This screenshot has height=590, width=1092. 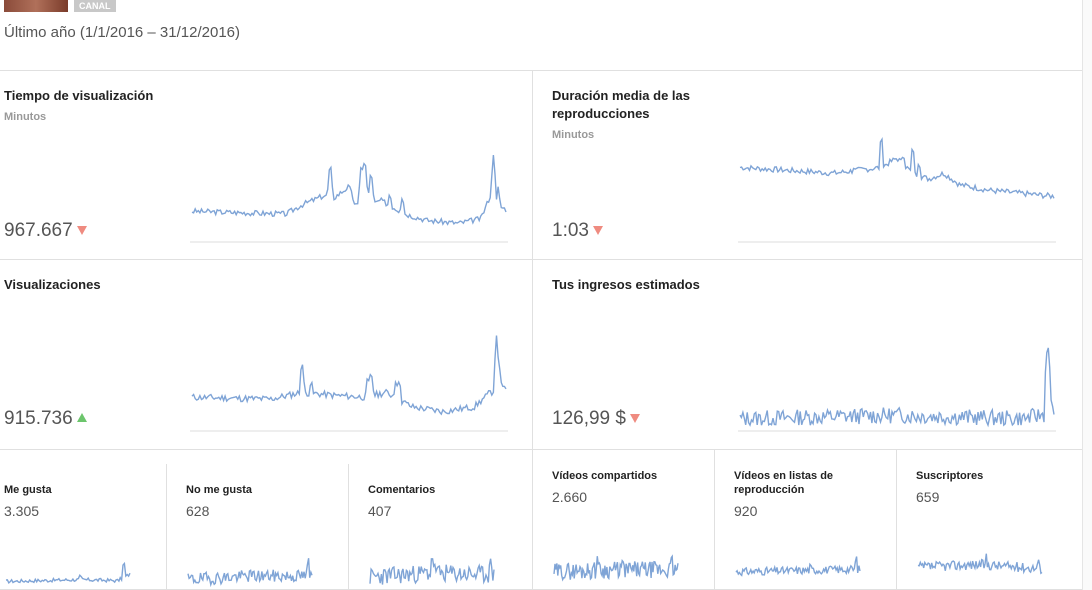 I want to click on playlists-sparkline, so click(x=798, y=566).